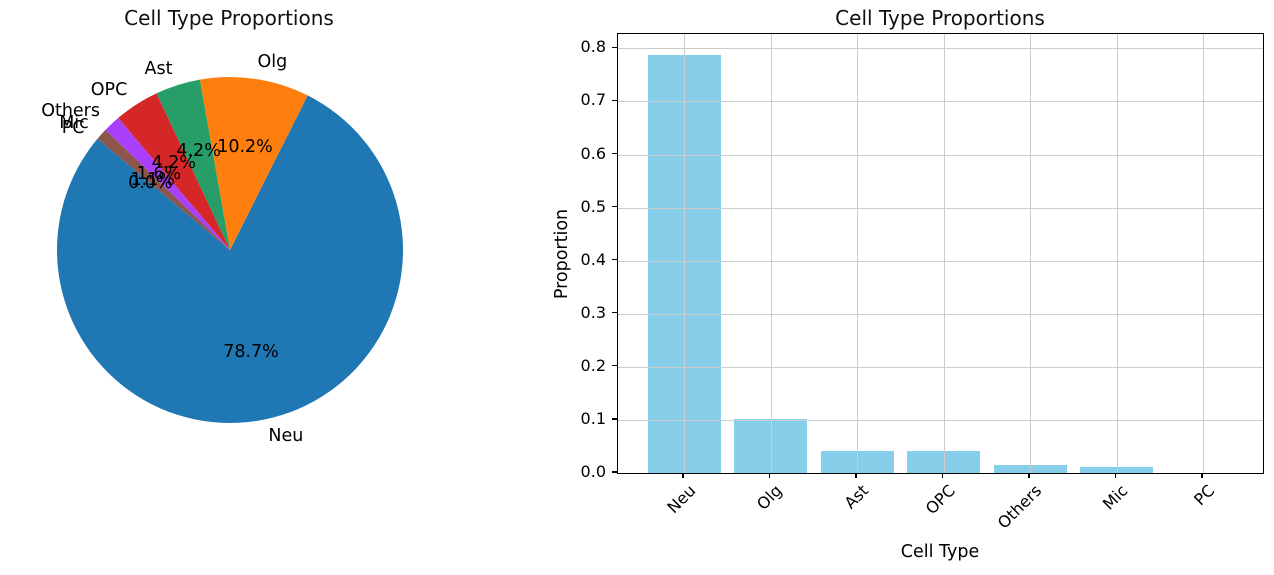 Image resolution: width=1274 pixels, height=575 pixels. Describe the element at coordinates (940, 500) in the screenshot. I see `x-tick-label-opc: OPC` at that location.